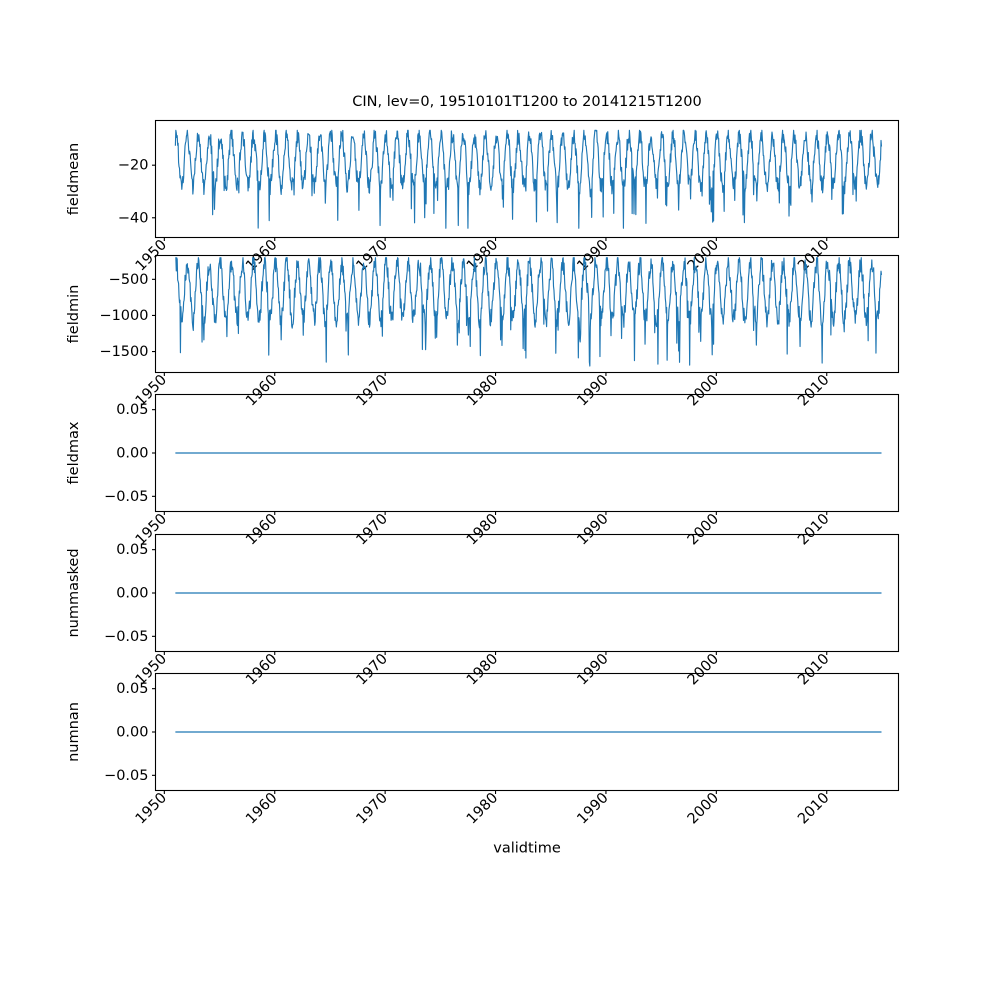  I want to click on y-tick-label-fieldmean-1: −40, so click(133, 218).